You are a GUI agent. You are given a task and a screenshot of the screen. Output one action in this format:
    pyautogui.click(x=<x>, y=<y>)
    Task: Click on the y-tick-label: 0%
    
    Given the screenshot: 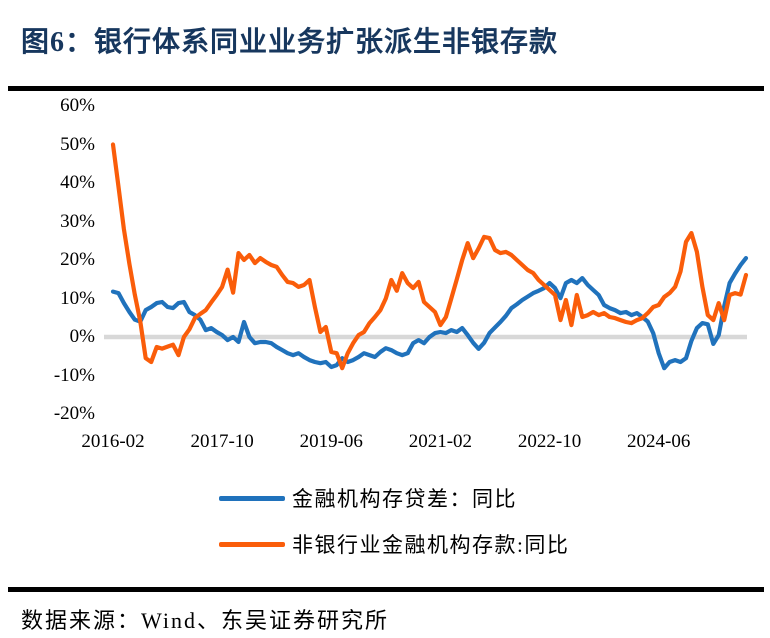 What is the action you would take?
    pyautogui.click(x=82, y=336)
    